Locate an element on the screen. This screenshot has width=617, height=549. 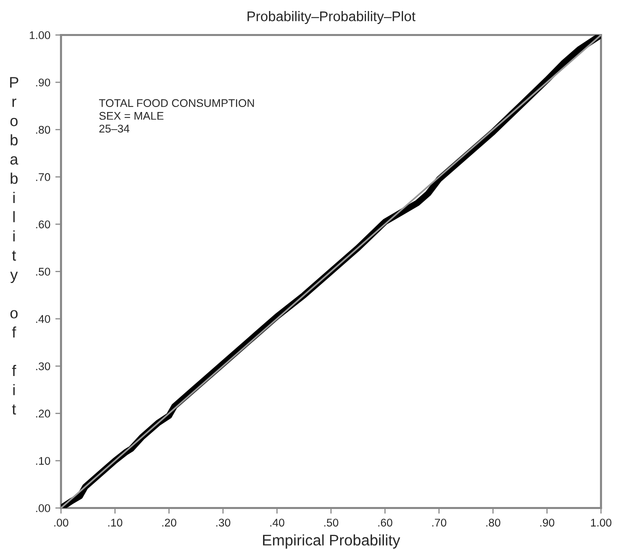
x-tick-label: .70 is located at coordinates (439, 522).